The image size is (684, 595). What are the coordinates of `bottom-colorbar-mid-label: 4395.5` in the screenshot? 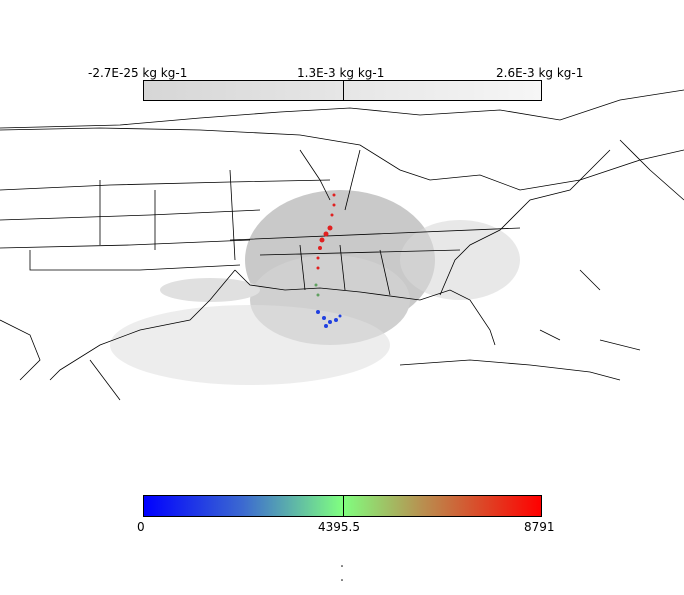 It's located at (339, 527).